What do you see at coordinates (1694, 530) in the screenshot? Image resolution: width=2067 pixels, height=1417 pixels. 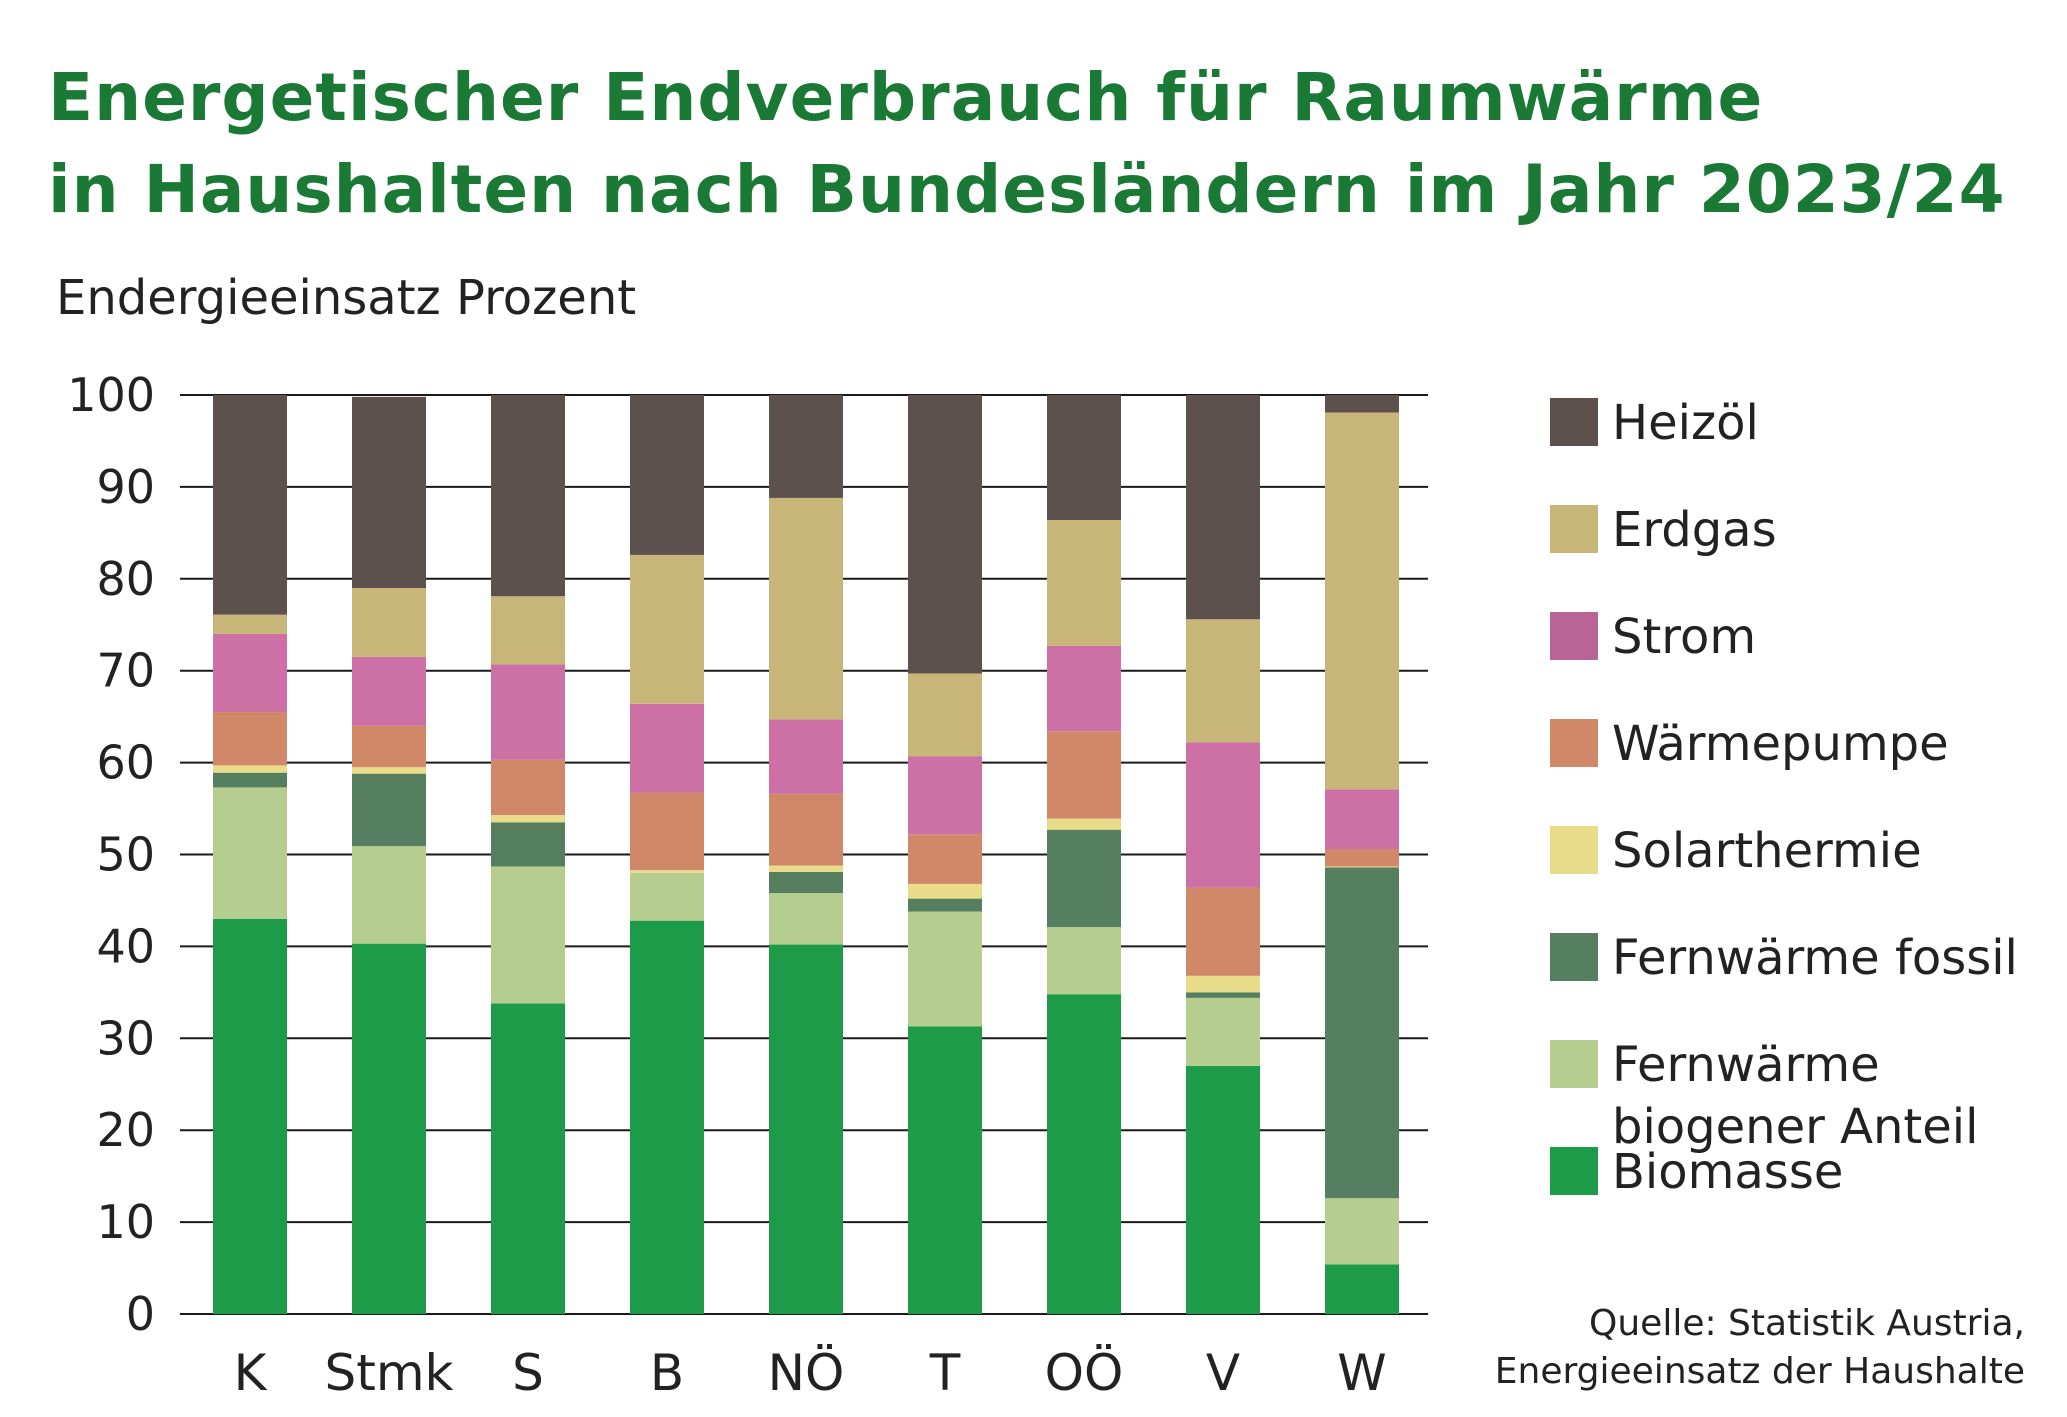 I see `legend-label: Erdgas` at bounding box center [1694, 530].